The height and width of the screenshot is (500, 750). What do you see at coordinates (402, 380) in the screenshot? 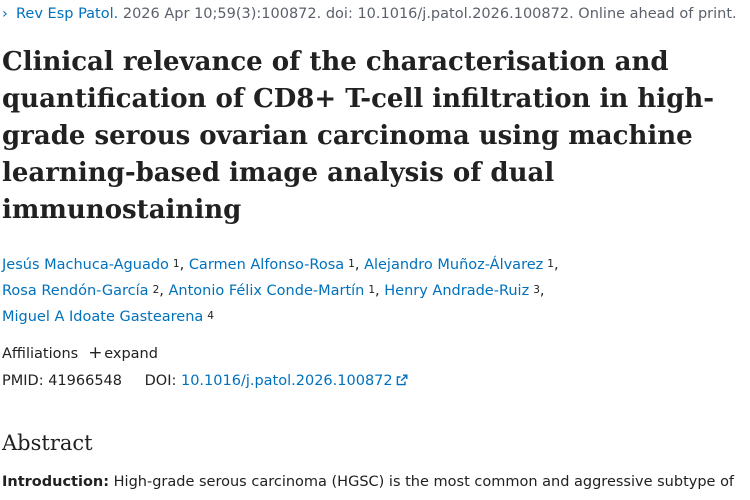
I see `external-link-icon` at bounding box center [402, 380].